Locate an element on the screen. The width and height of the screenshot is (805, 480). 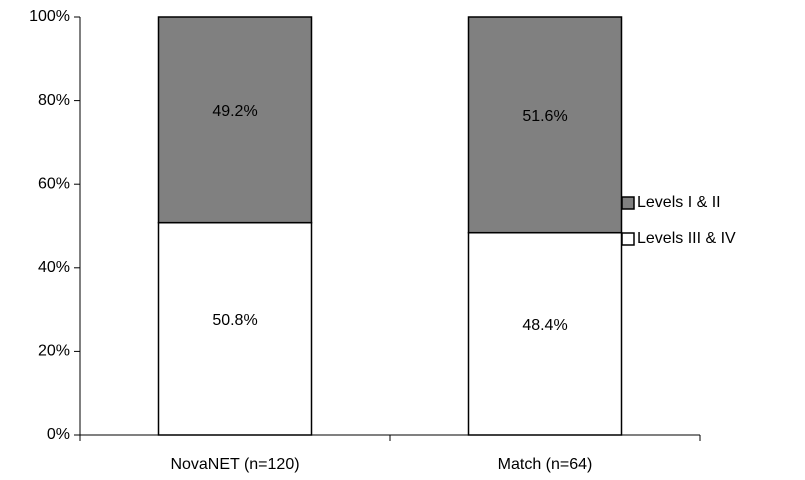
data-label: 48.4% is located at coordinates (544, 325).